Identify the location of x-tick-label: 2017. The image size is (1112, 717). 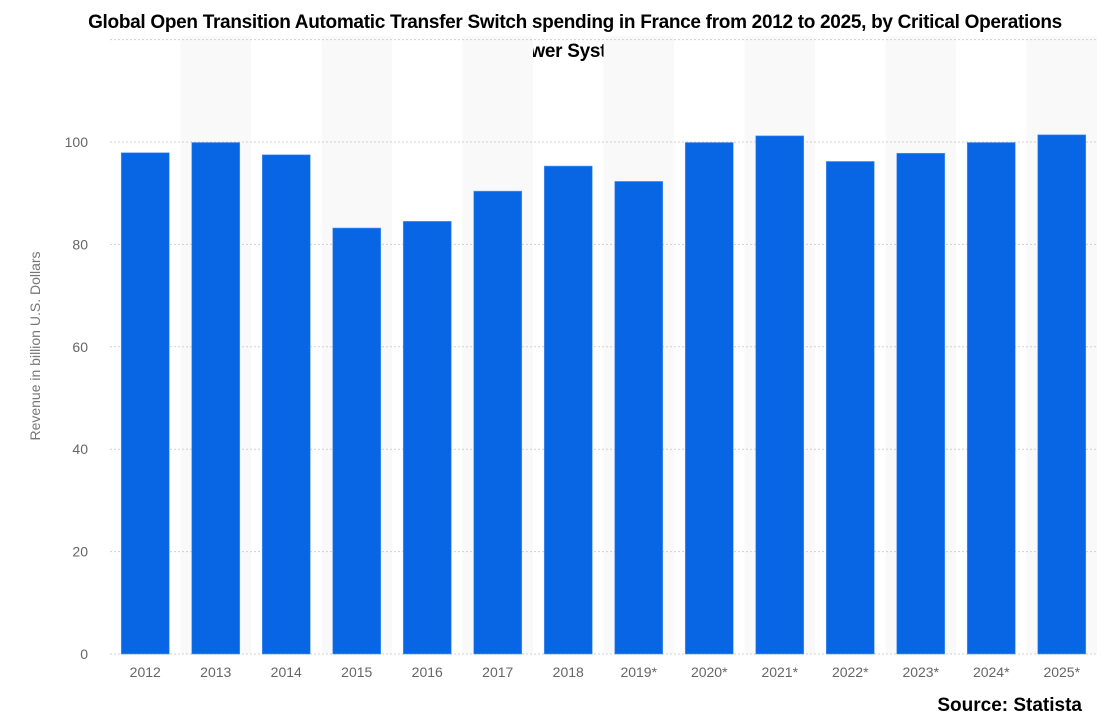
(497, 672).